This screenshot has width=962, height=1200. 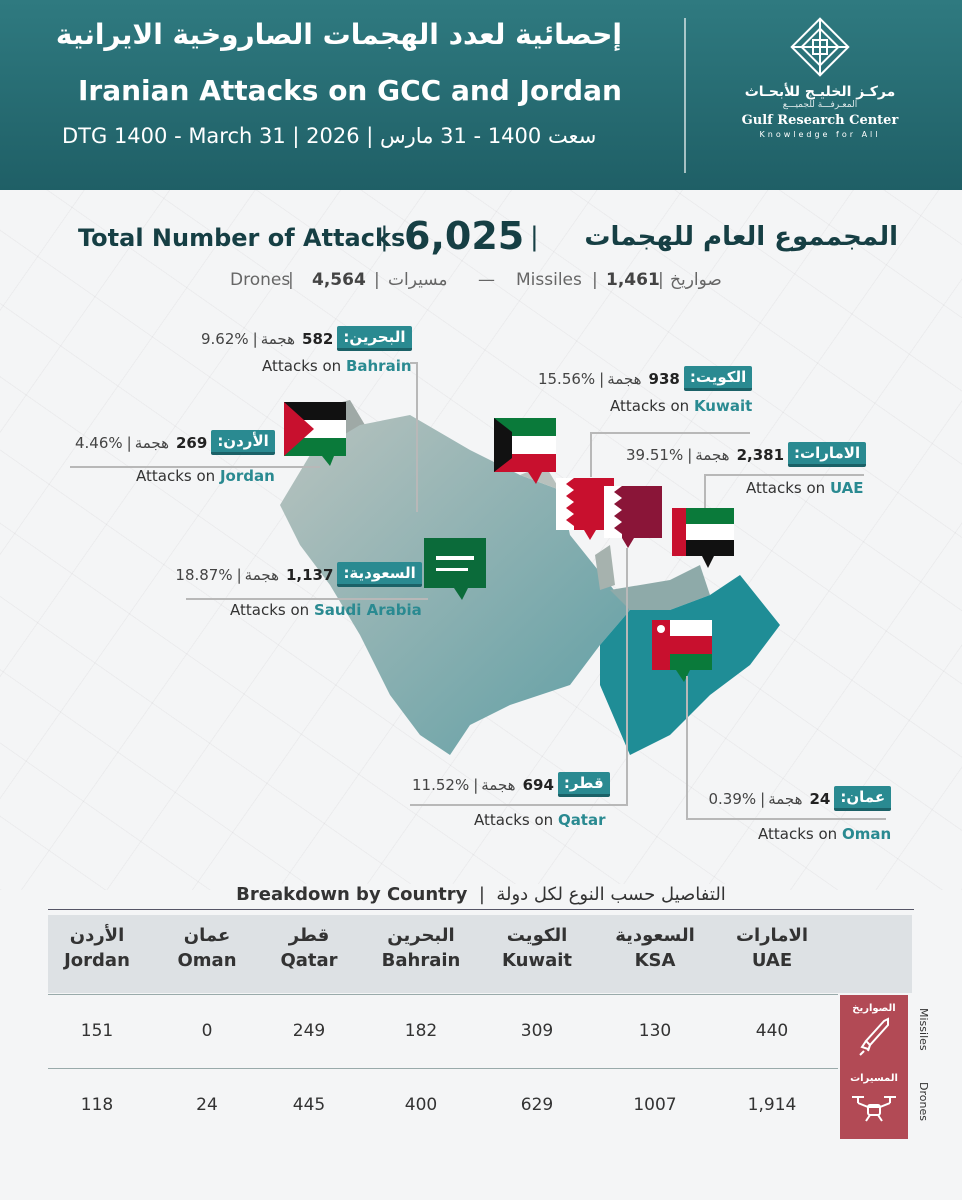 I want to click on saudi-tag: السعودية:, so click(x=379, y=574).